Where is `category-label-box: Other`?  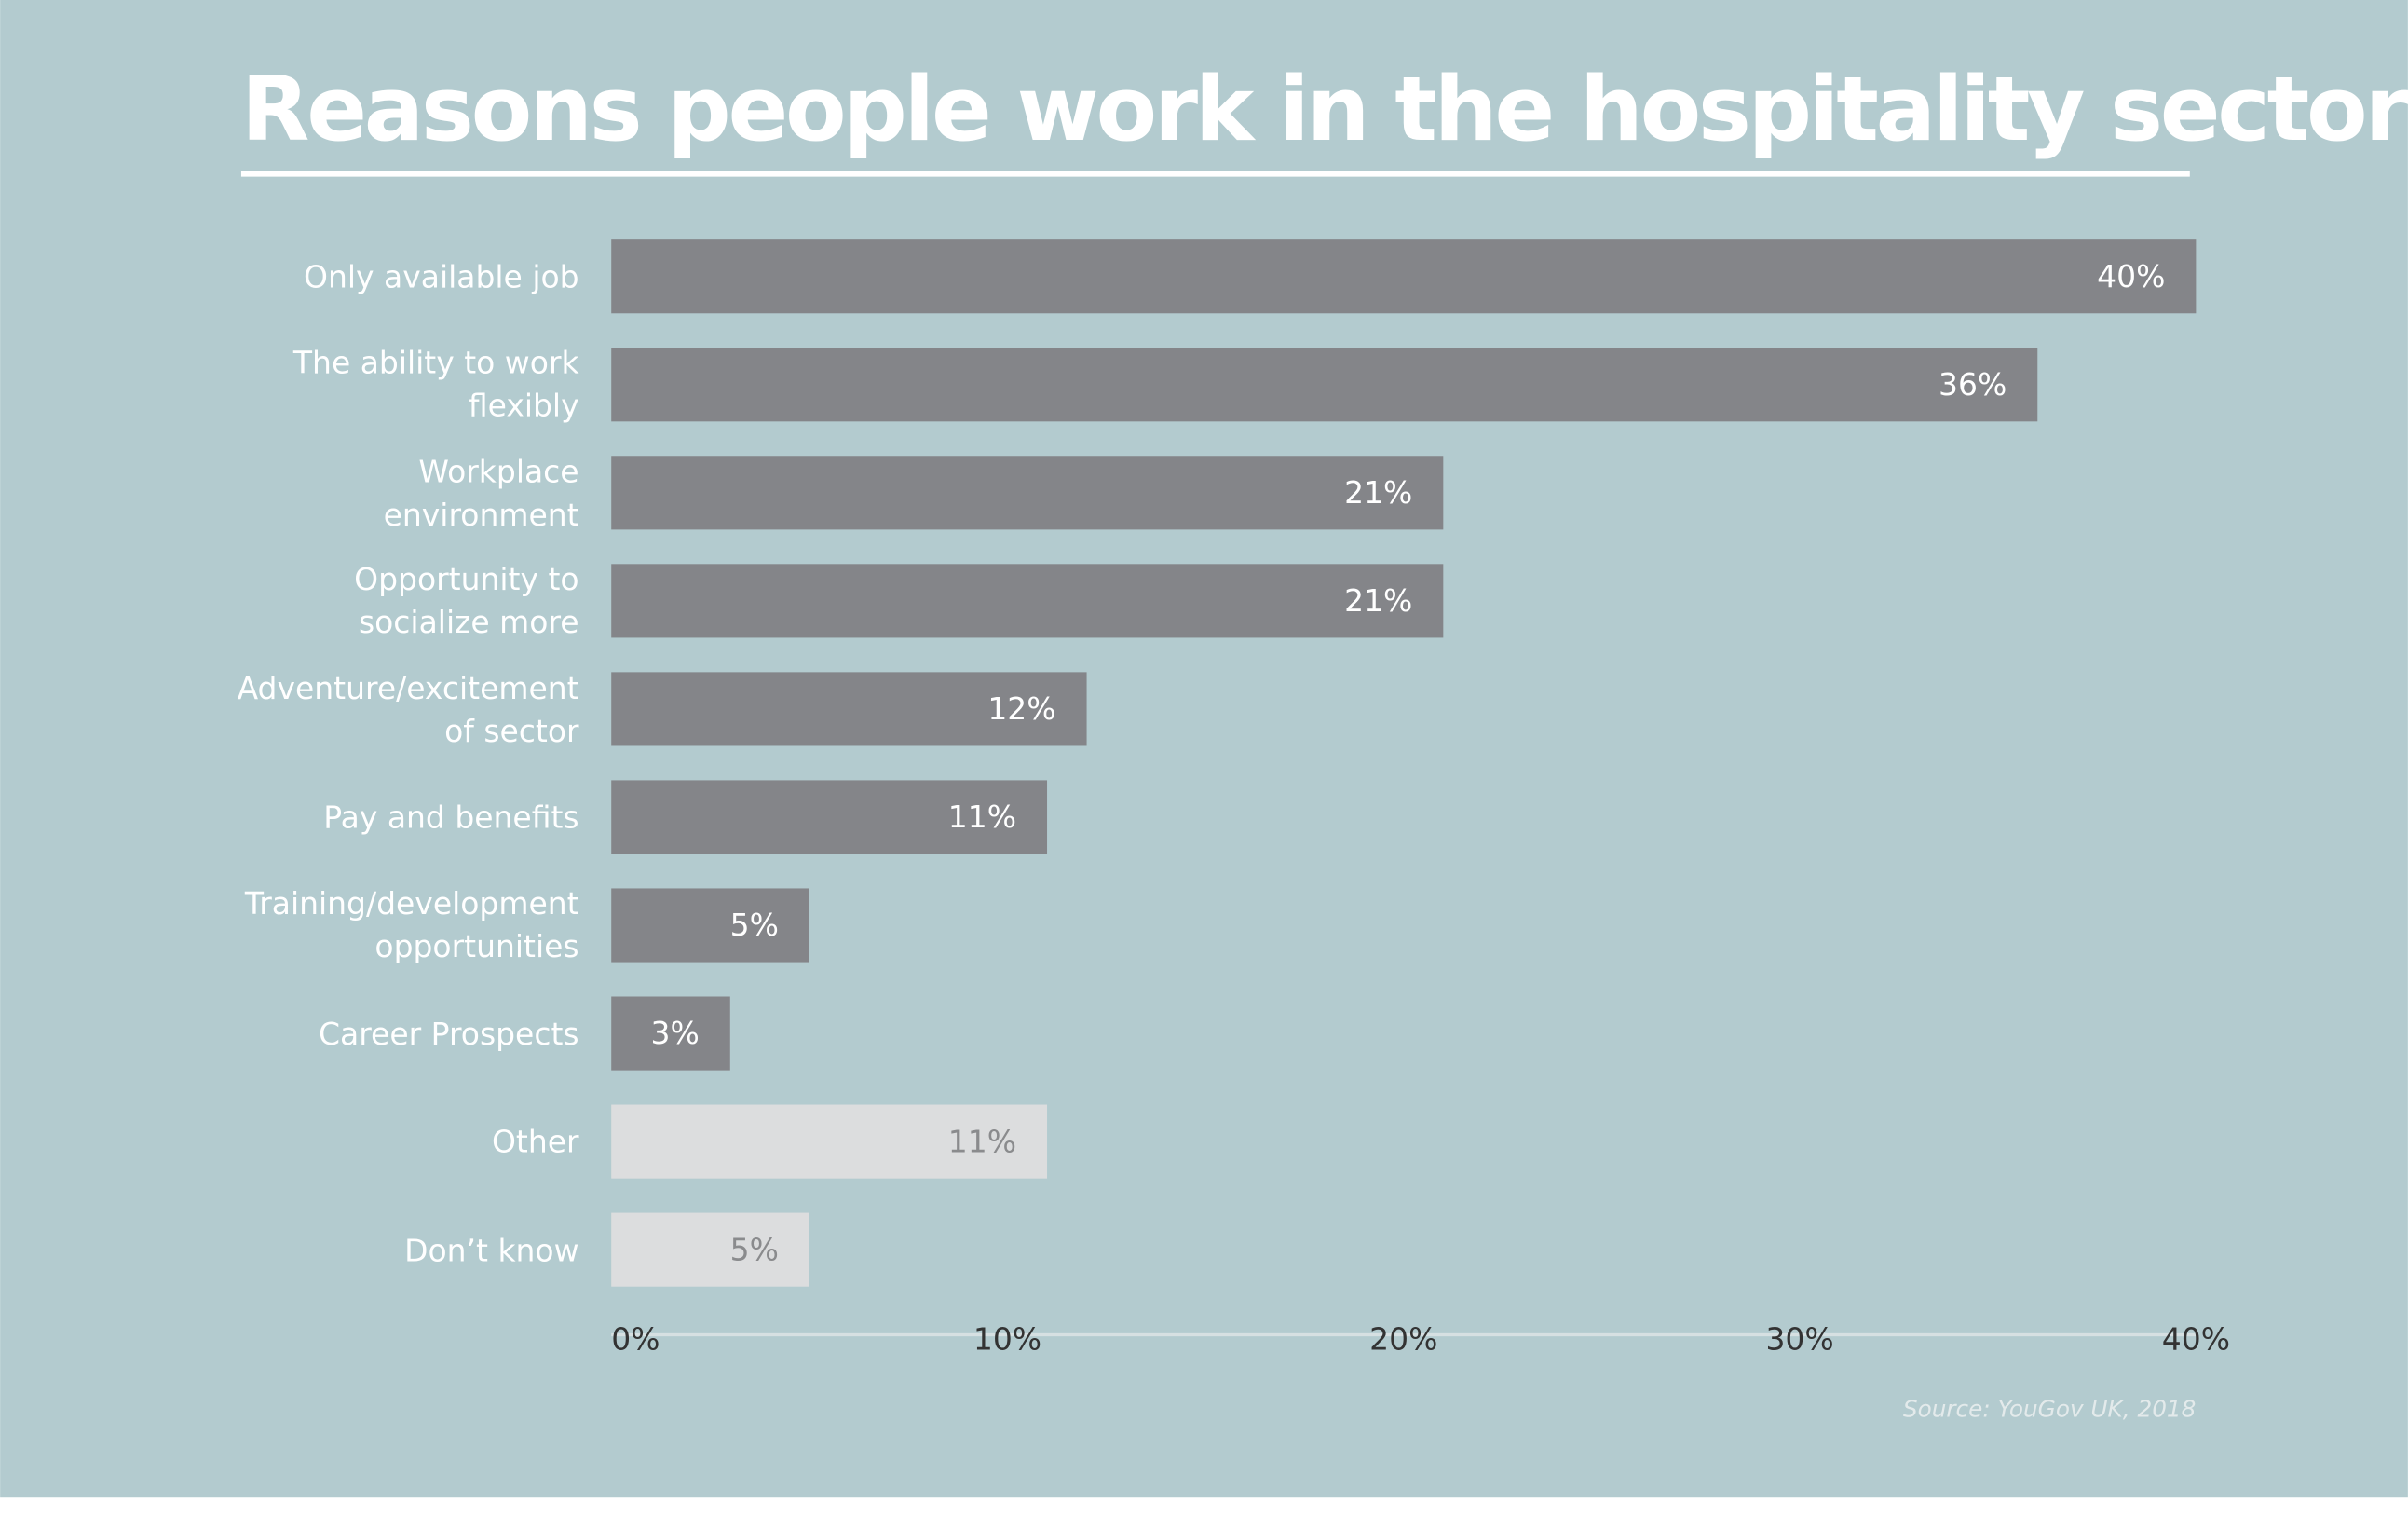 category-label-box: Other is located at coordinates (535, 1141).